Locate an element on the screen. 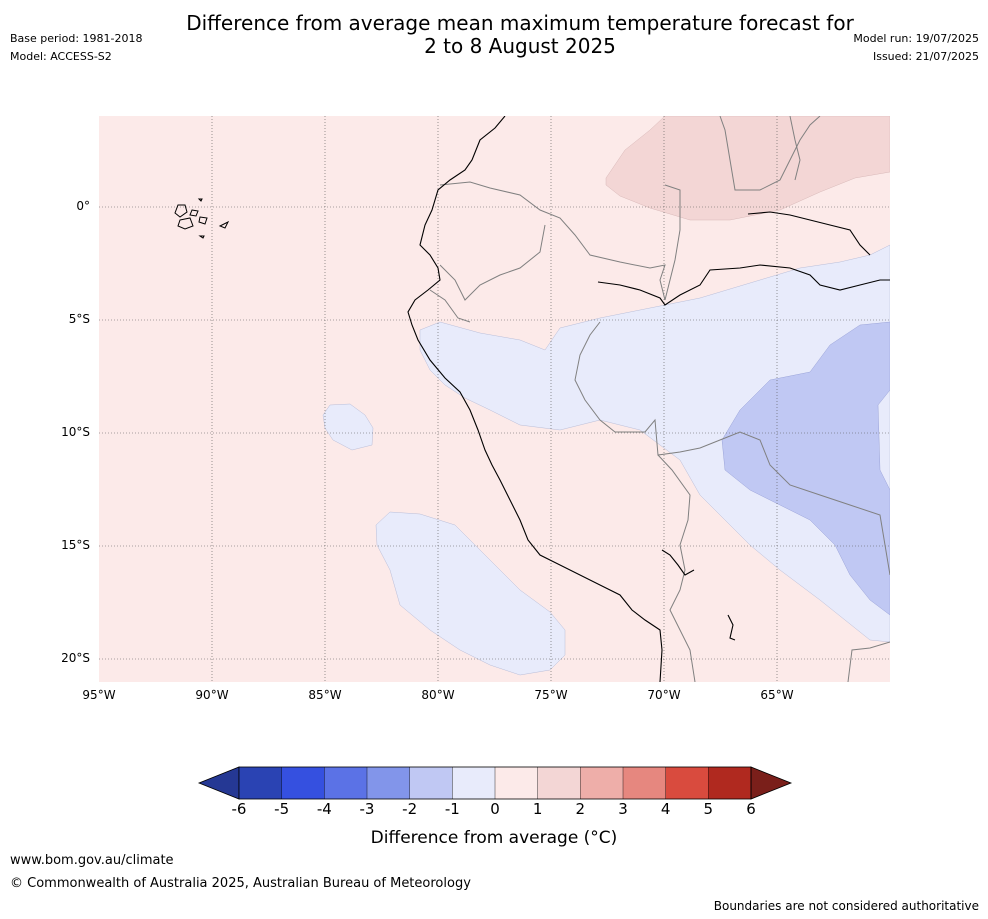  colorbar-tick-label: 5 is located at coordinates (708, 809).